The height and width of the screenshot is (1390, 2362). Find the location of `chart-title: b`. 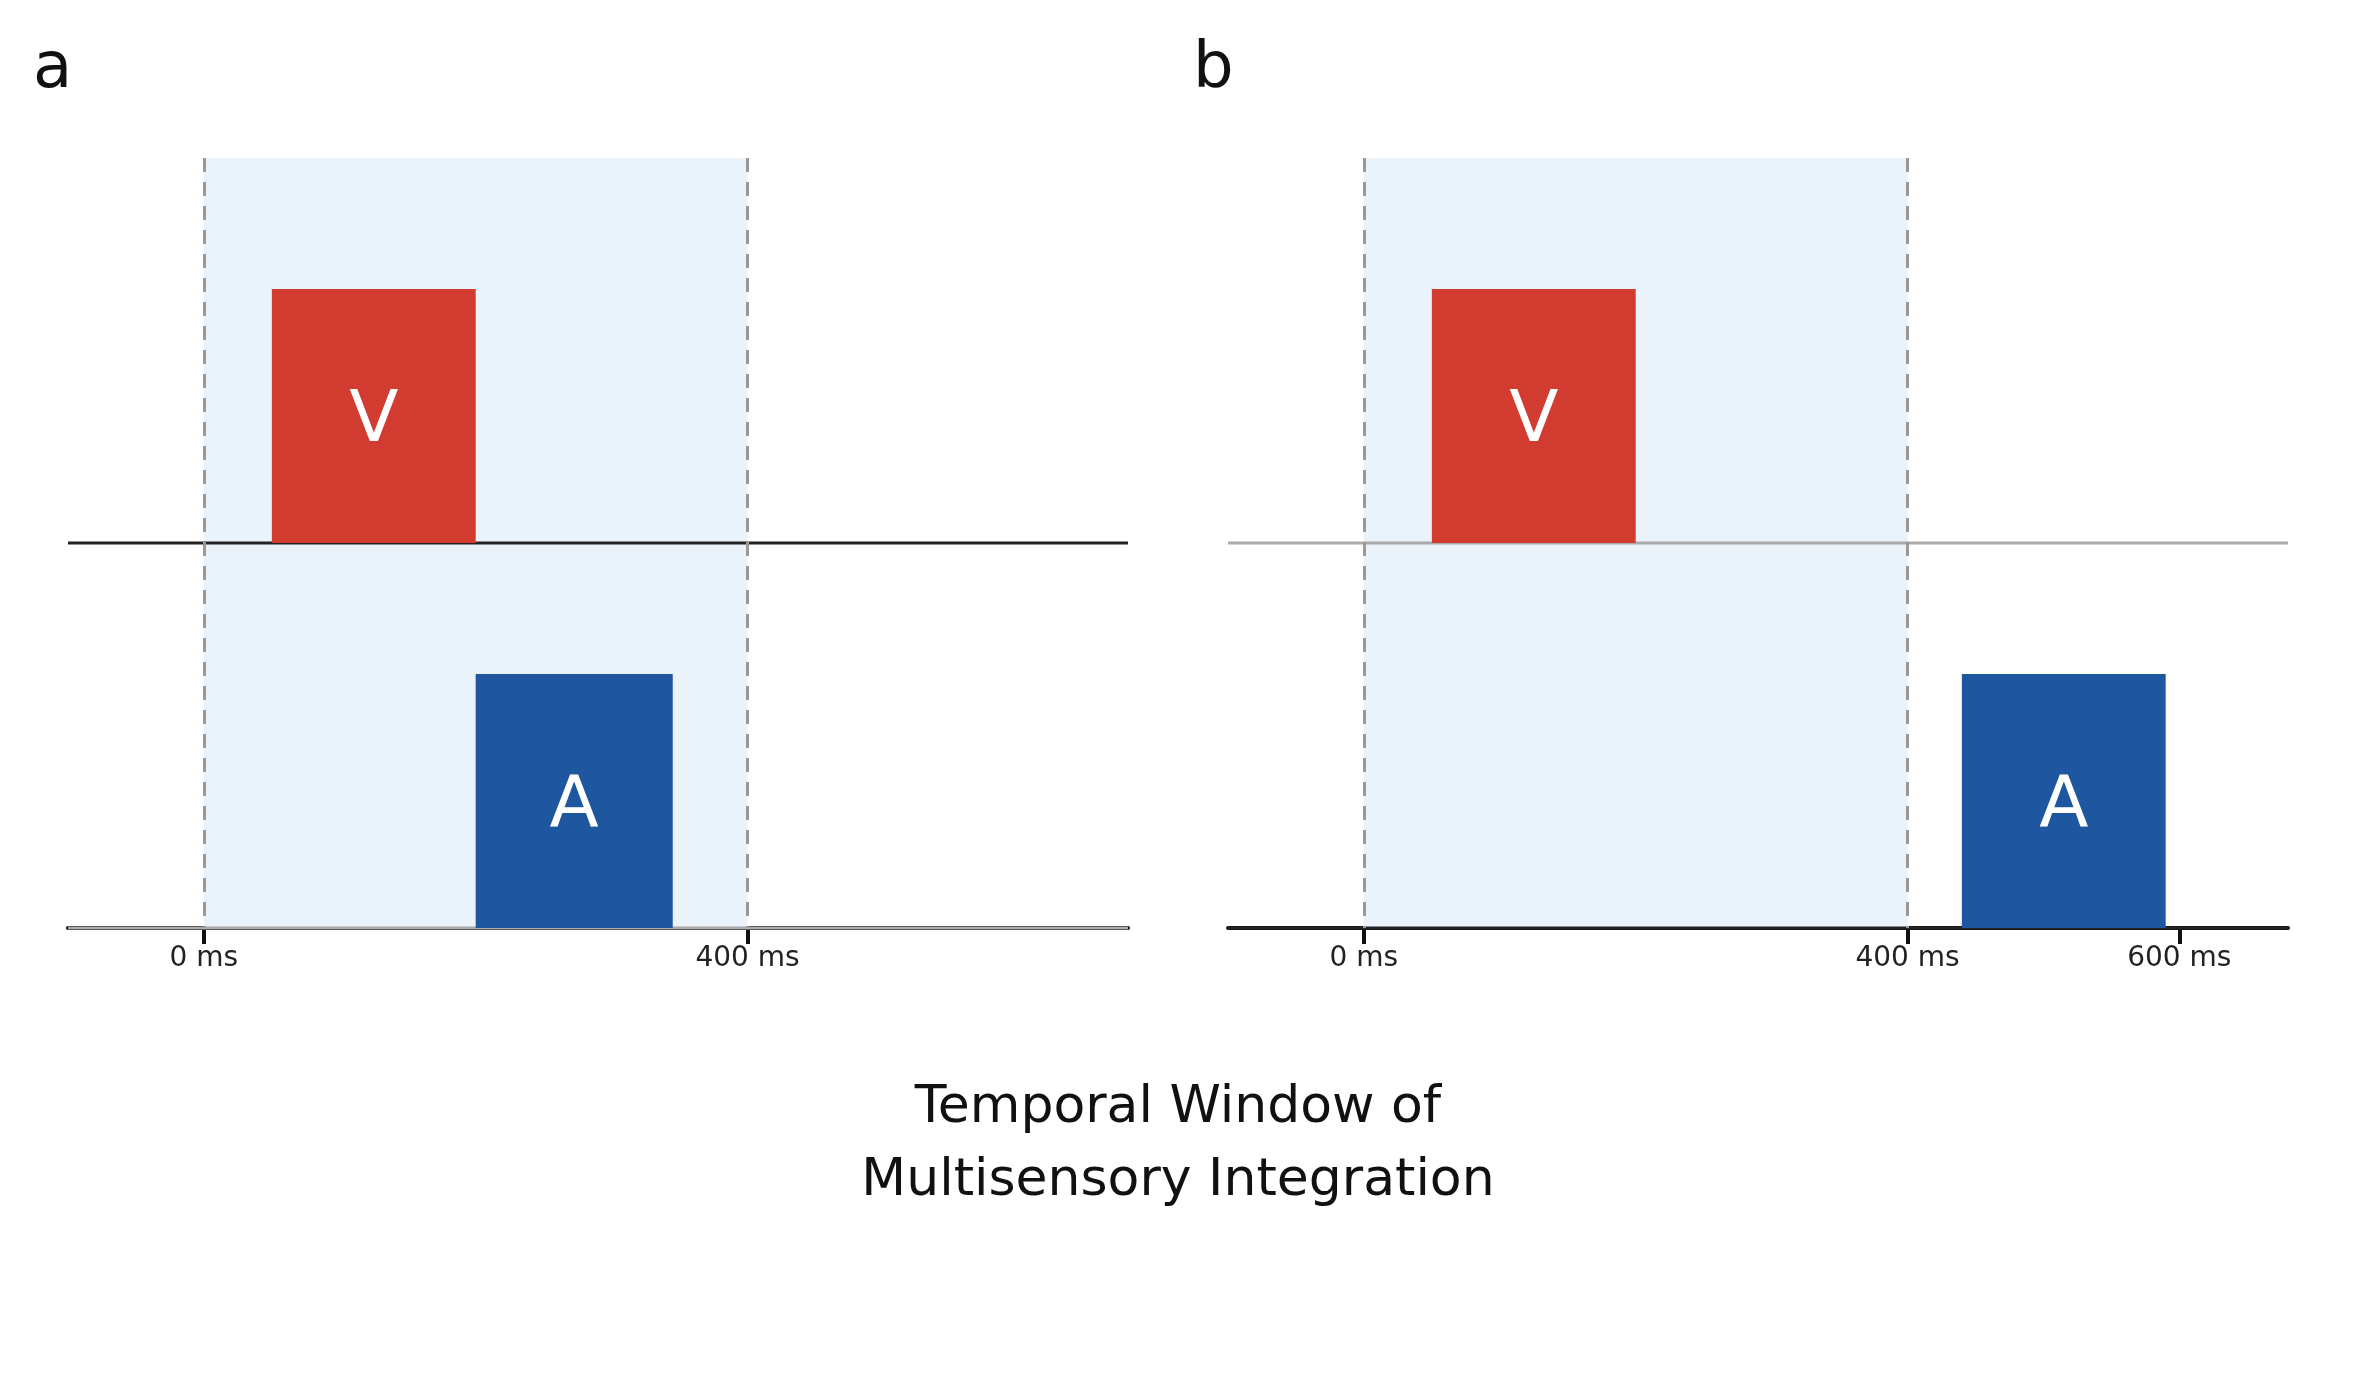

chart-title: b is located at coordinates (1213, 65).